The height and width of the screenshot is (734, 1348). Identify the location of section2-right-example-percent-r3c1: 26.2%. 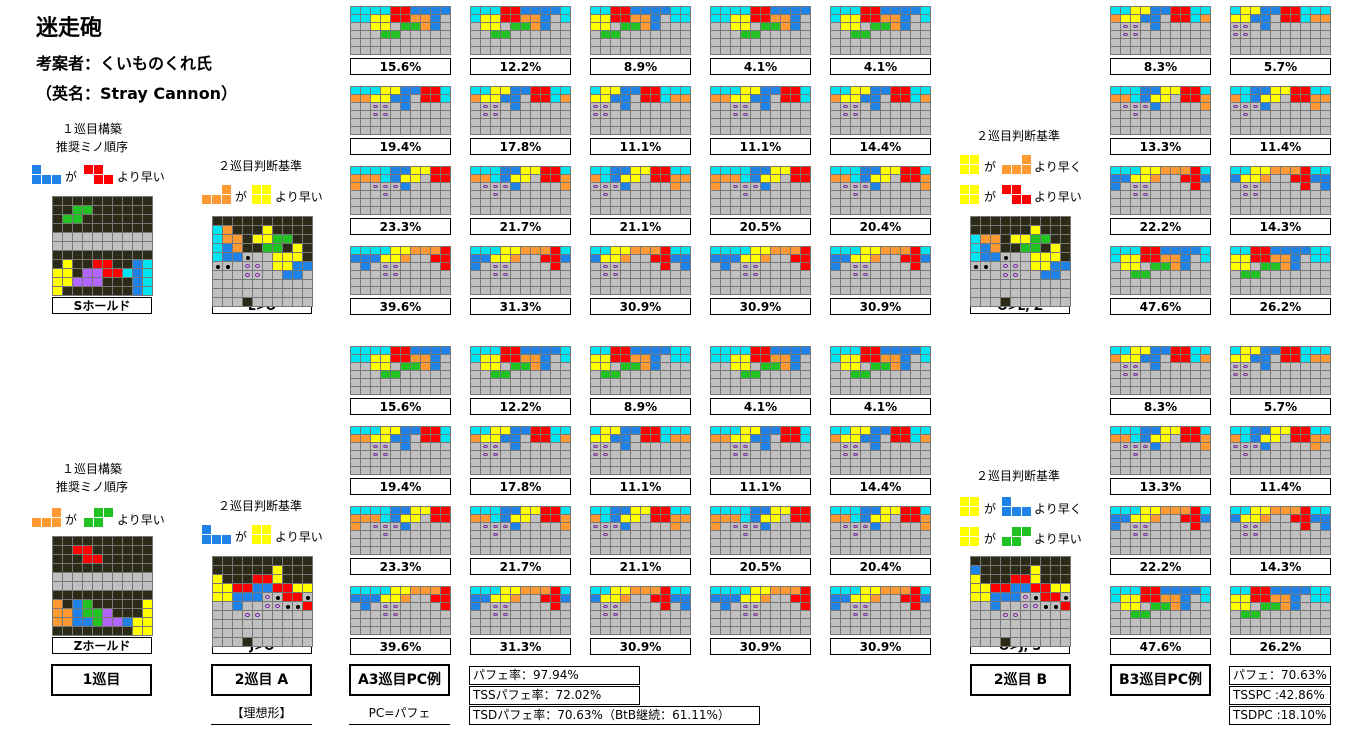
(1280, 646).